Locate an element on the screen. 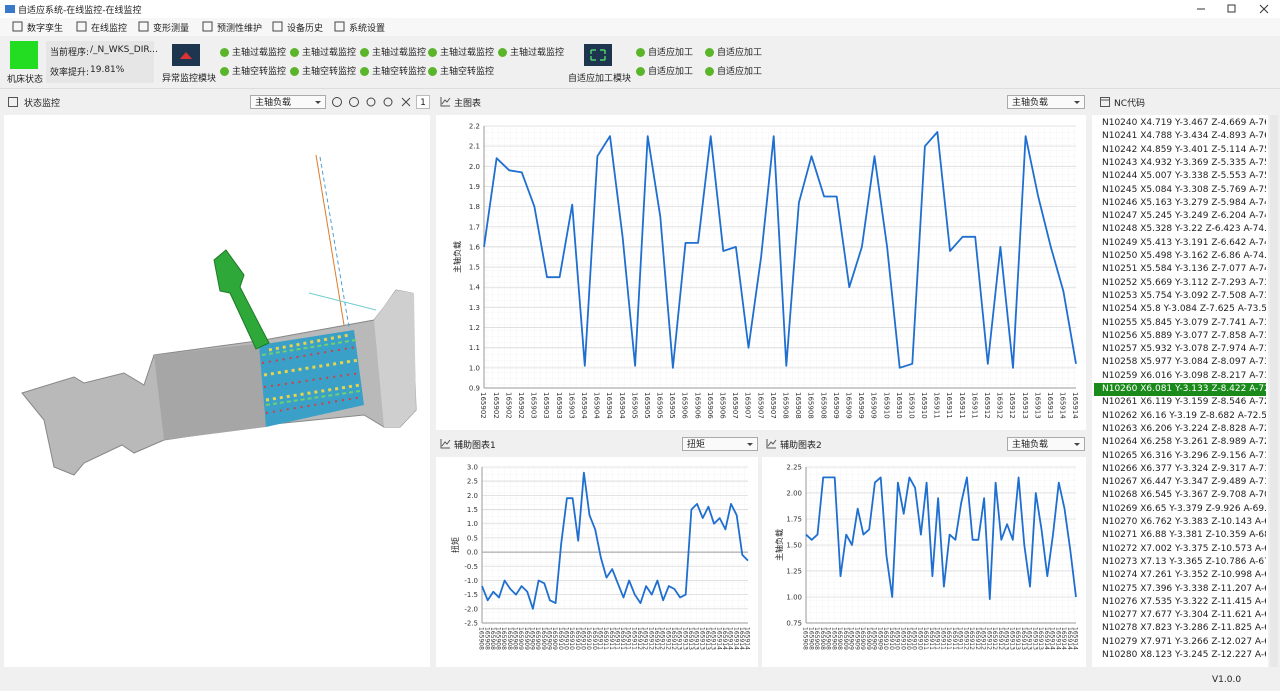 This screenshot has height=691, width=1280. nc-line: N10268 X6.545 Y-3.367 Z-9.708 A-70.519 is located at coordinates (1184, 495).